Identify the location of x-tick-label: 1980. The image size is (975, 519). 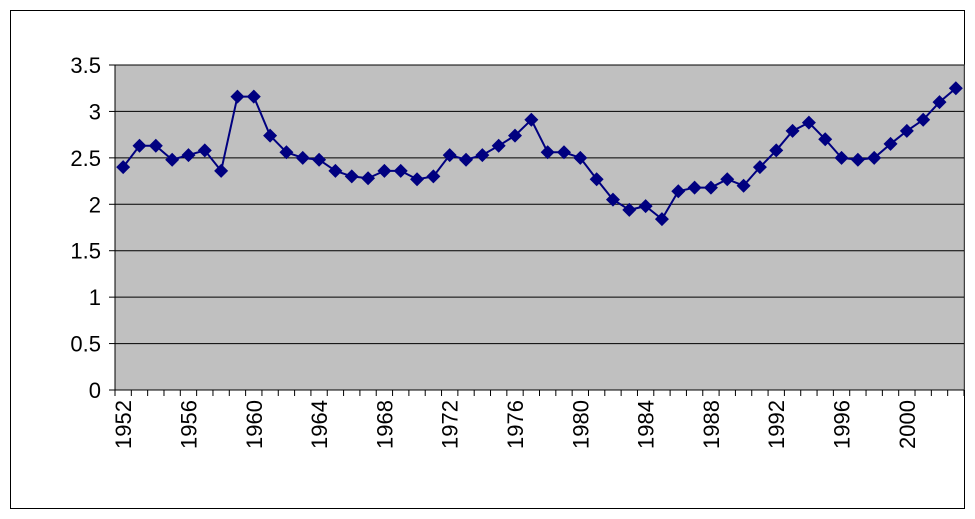
(580, 424).